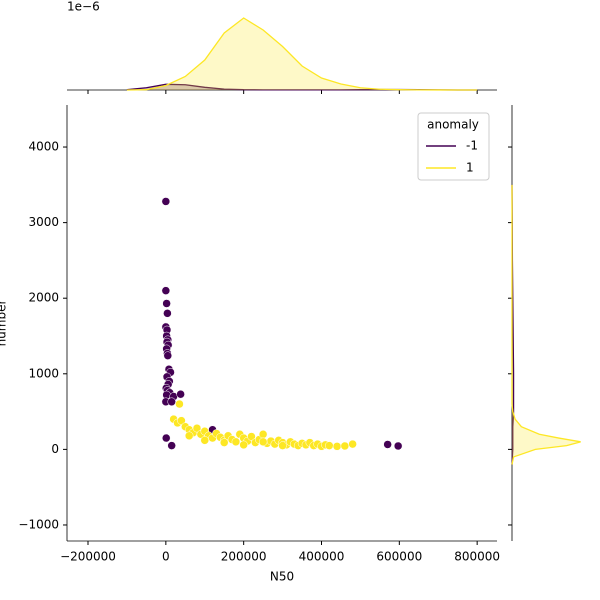  I want to click on x-tick-label: 600000, so click(399, 557).